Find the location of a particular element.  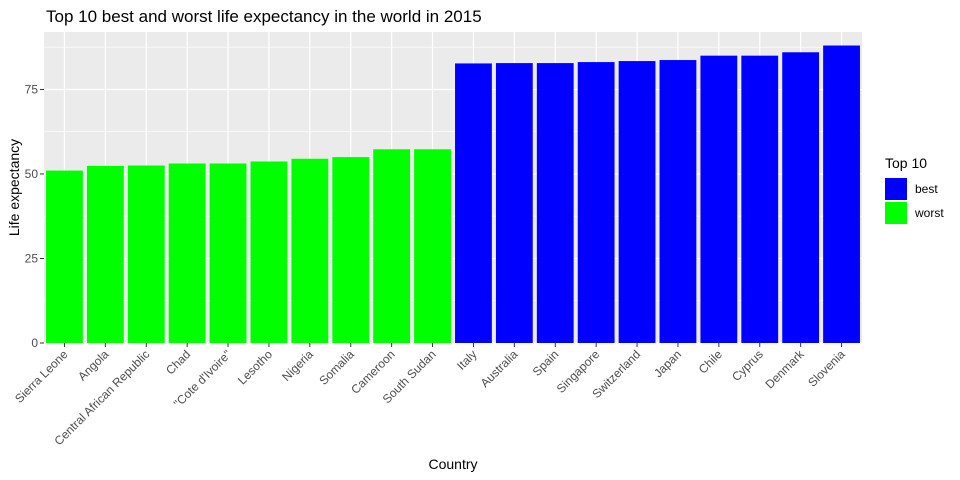

legend: Top 10 best worst is located at coordinates (914, 189).